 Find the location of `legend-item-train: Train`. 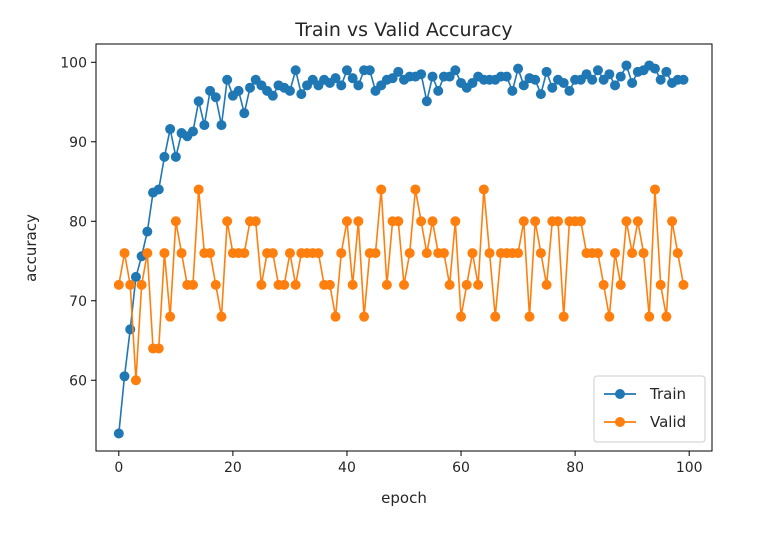

legend-item-train: Train is located at coordinates (645, 394).